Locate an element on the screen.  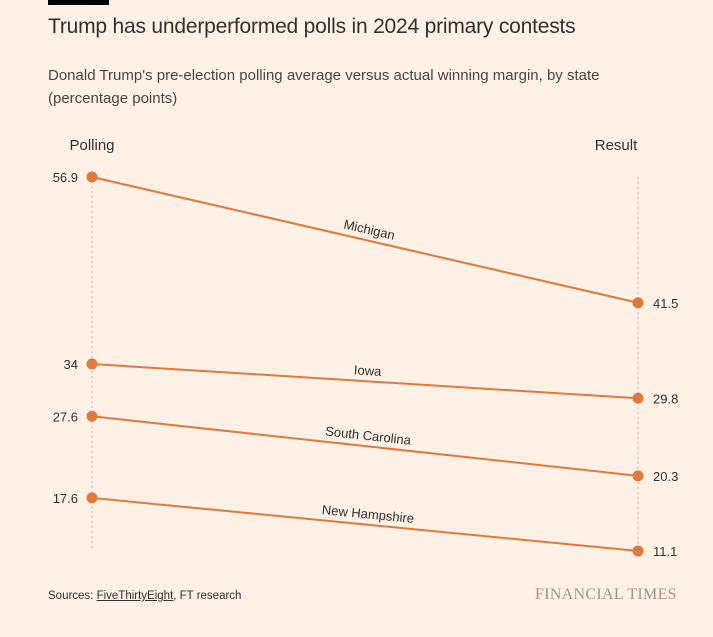
value-polling-michigan: 56.9 is located at coordinates (65, 177).